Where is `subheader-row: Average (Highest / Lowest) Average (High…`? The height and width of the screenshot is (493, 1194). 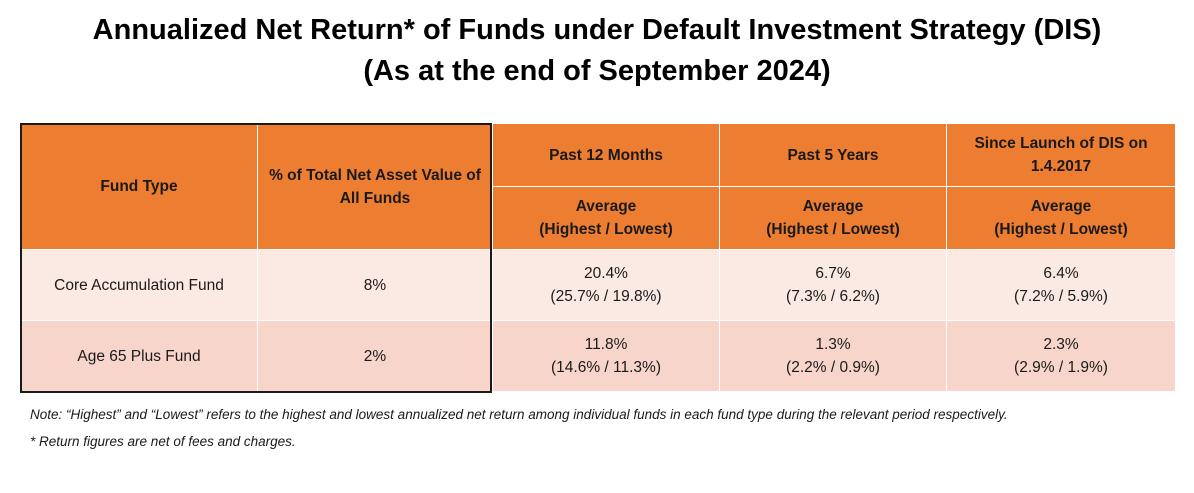 subheader-row: Average (Highest / Lowest) Average (High… is located at coordinates (598, 218).